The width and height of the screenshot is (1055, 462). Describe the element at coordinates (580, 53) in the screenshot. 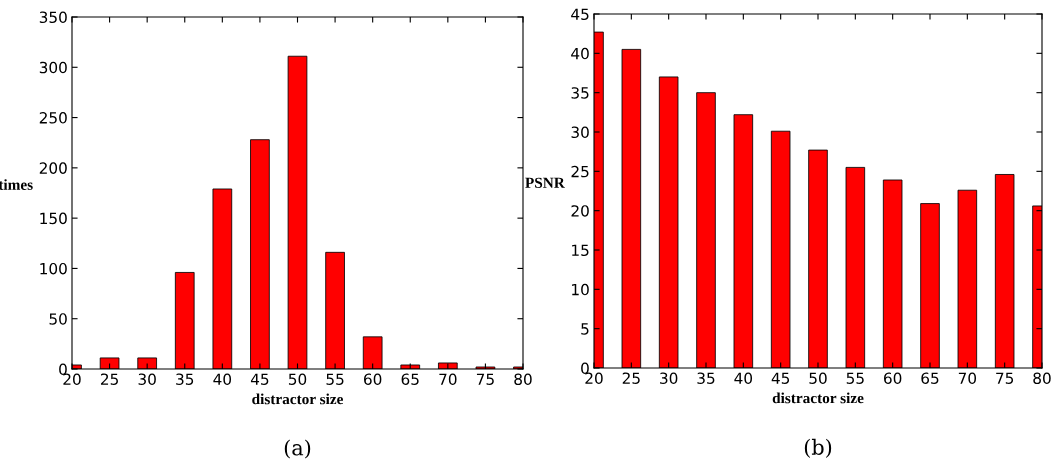

I see `y-tick-label: 40` at that location.